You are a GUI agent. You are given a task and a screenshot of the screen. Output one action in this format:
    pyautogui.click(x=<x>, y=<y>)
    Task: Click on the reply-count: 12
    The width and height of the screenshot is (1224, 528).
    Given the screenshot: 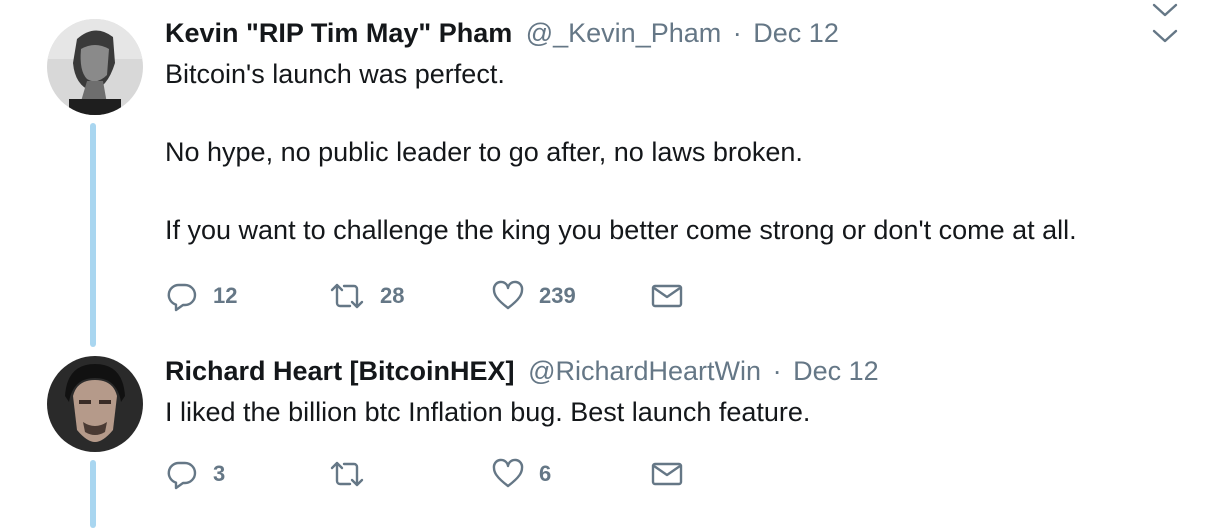 What is the action you would take?
    pyautogui.click(x=225, y=295)
    